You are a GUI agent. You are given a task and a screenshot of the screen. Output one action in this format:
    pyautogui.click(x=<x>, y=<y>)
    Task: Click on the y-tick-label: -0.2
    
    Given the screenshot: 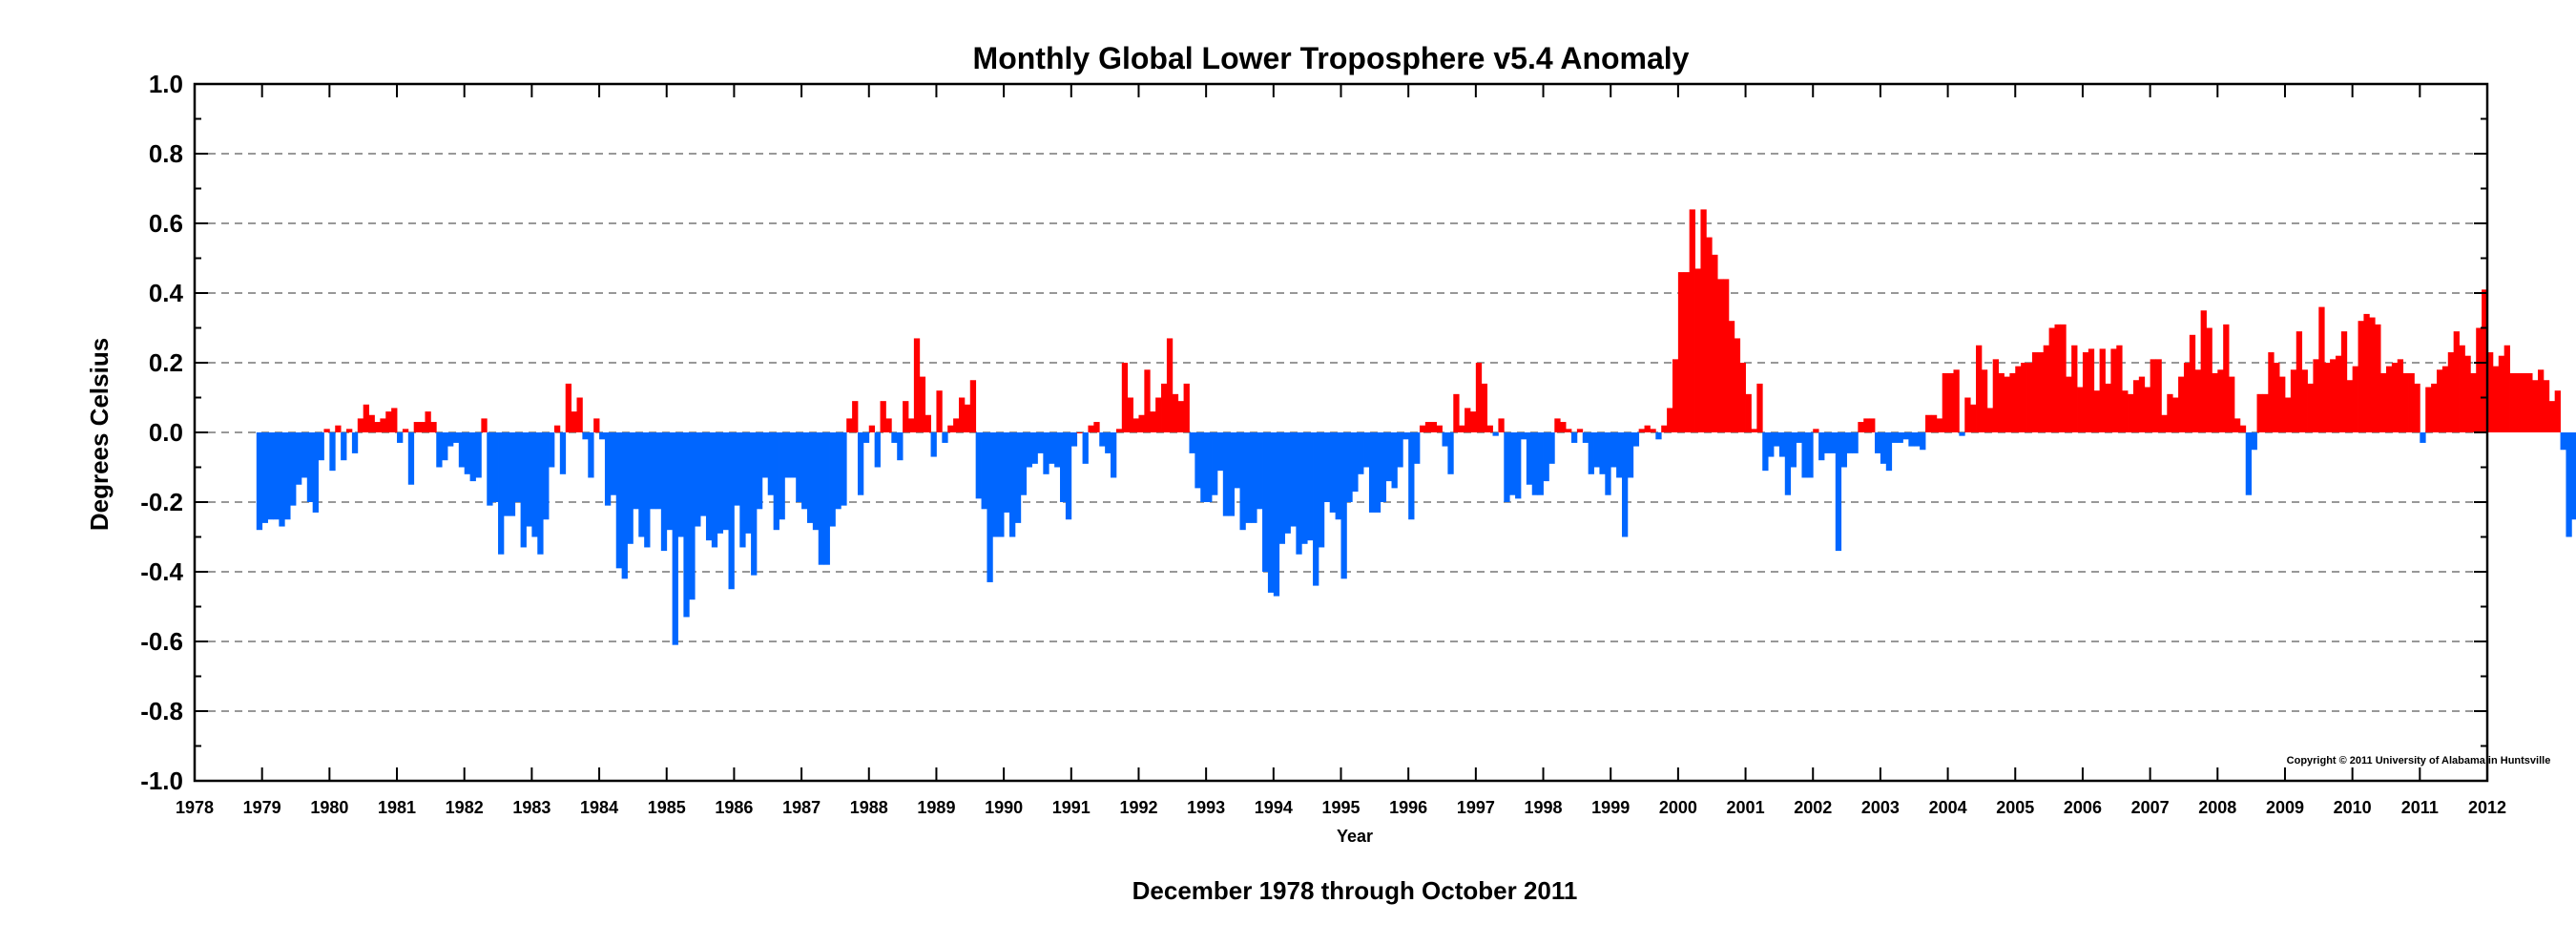 What is the action you would take?
    pyautogui.click(x=161, y=502)
    